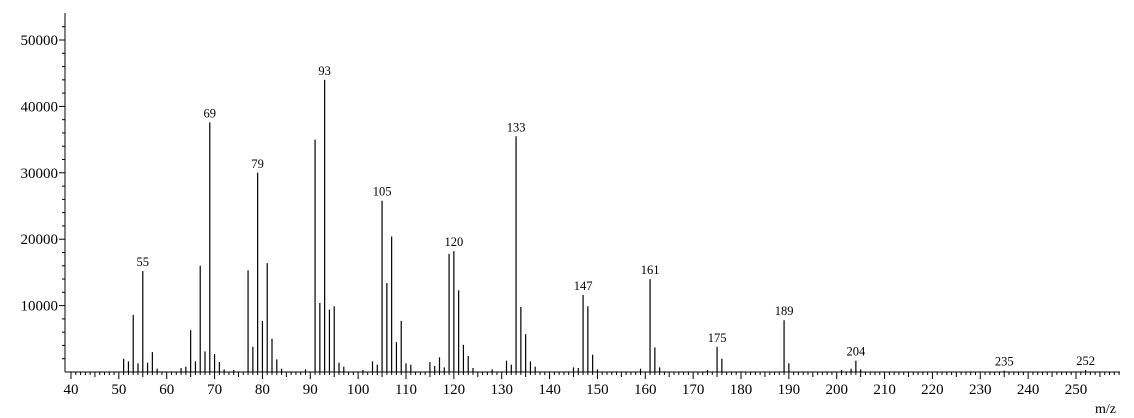 The height and width of the screenshot is (418, 1134). I want to click on x-tick-label: 190, so click(789, 390).